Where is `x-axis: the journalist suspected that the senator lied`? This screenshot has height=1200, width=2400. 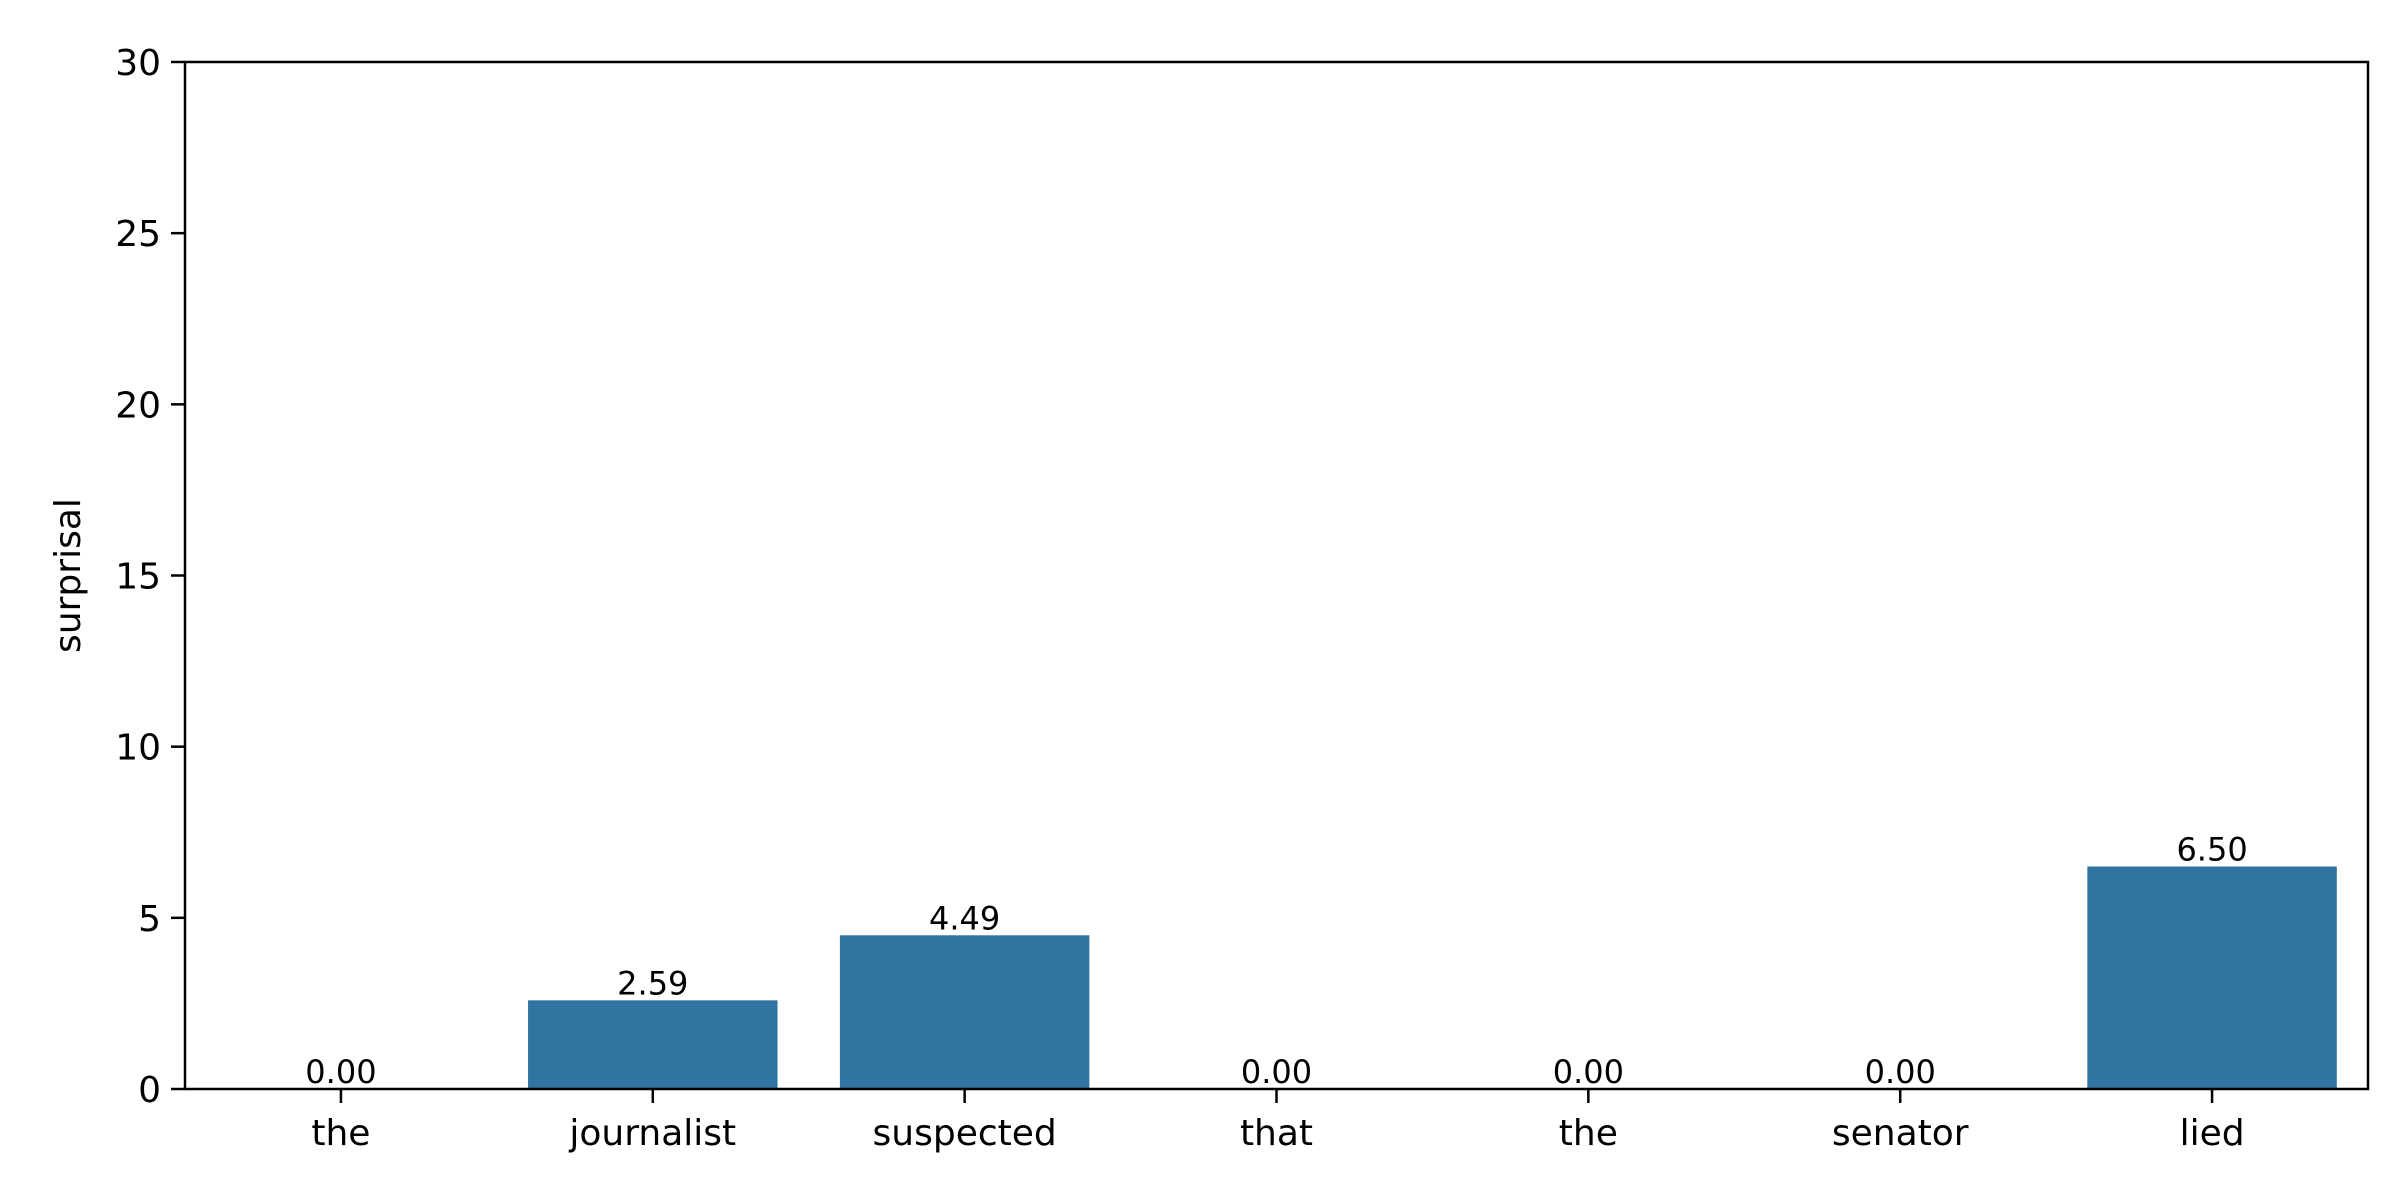 x-axis: the journalist suspected that the senator lied is located at coordinates (1278, 1121).